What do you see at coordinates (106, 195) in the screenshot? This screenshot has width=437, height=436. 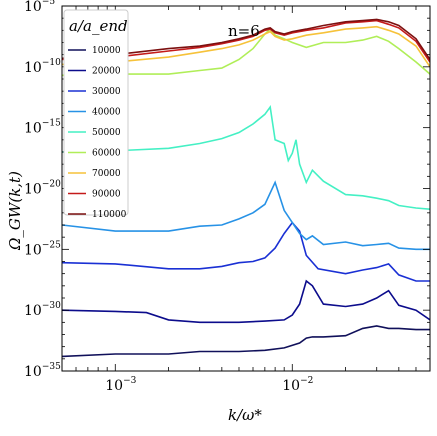 I see `legend-label-90000: 90000` at bounding box center [106, 195].